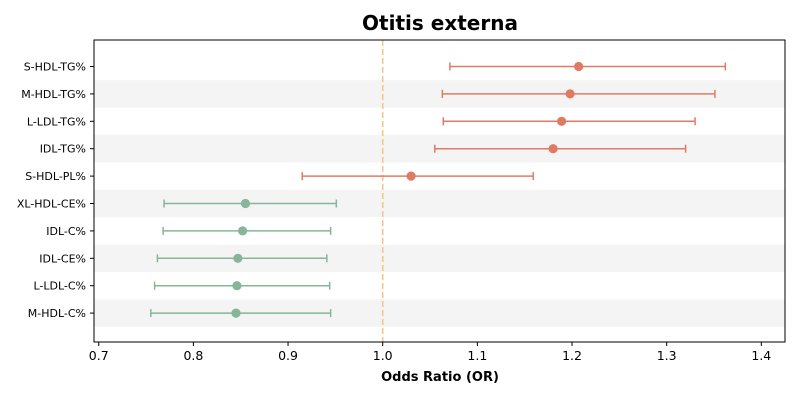 Image resolution: width=800 pixels, height=400 pixels. I want to click on x-tick-label: 1.3, so click(667, 355).